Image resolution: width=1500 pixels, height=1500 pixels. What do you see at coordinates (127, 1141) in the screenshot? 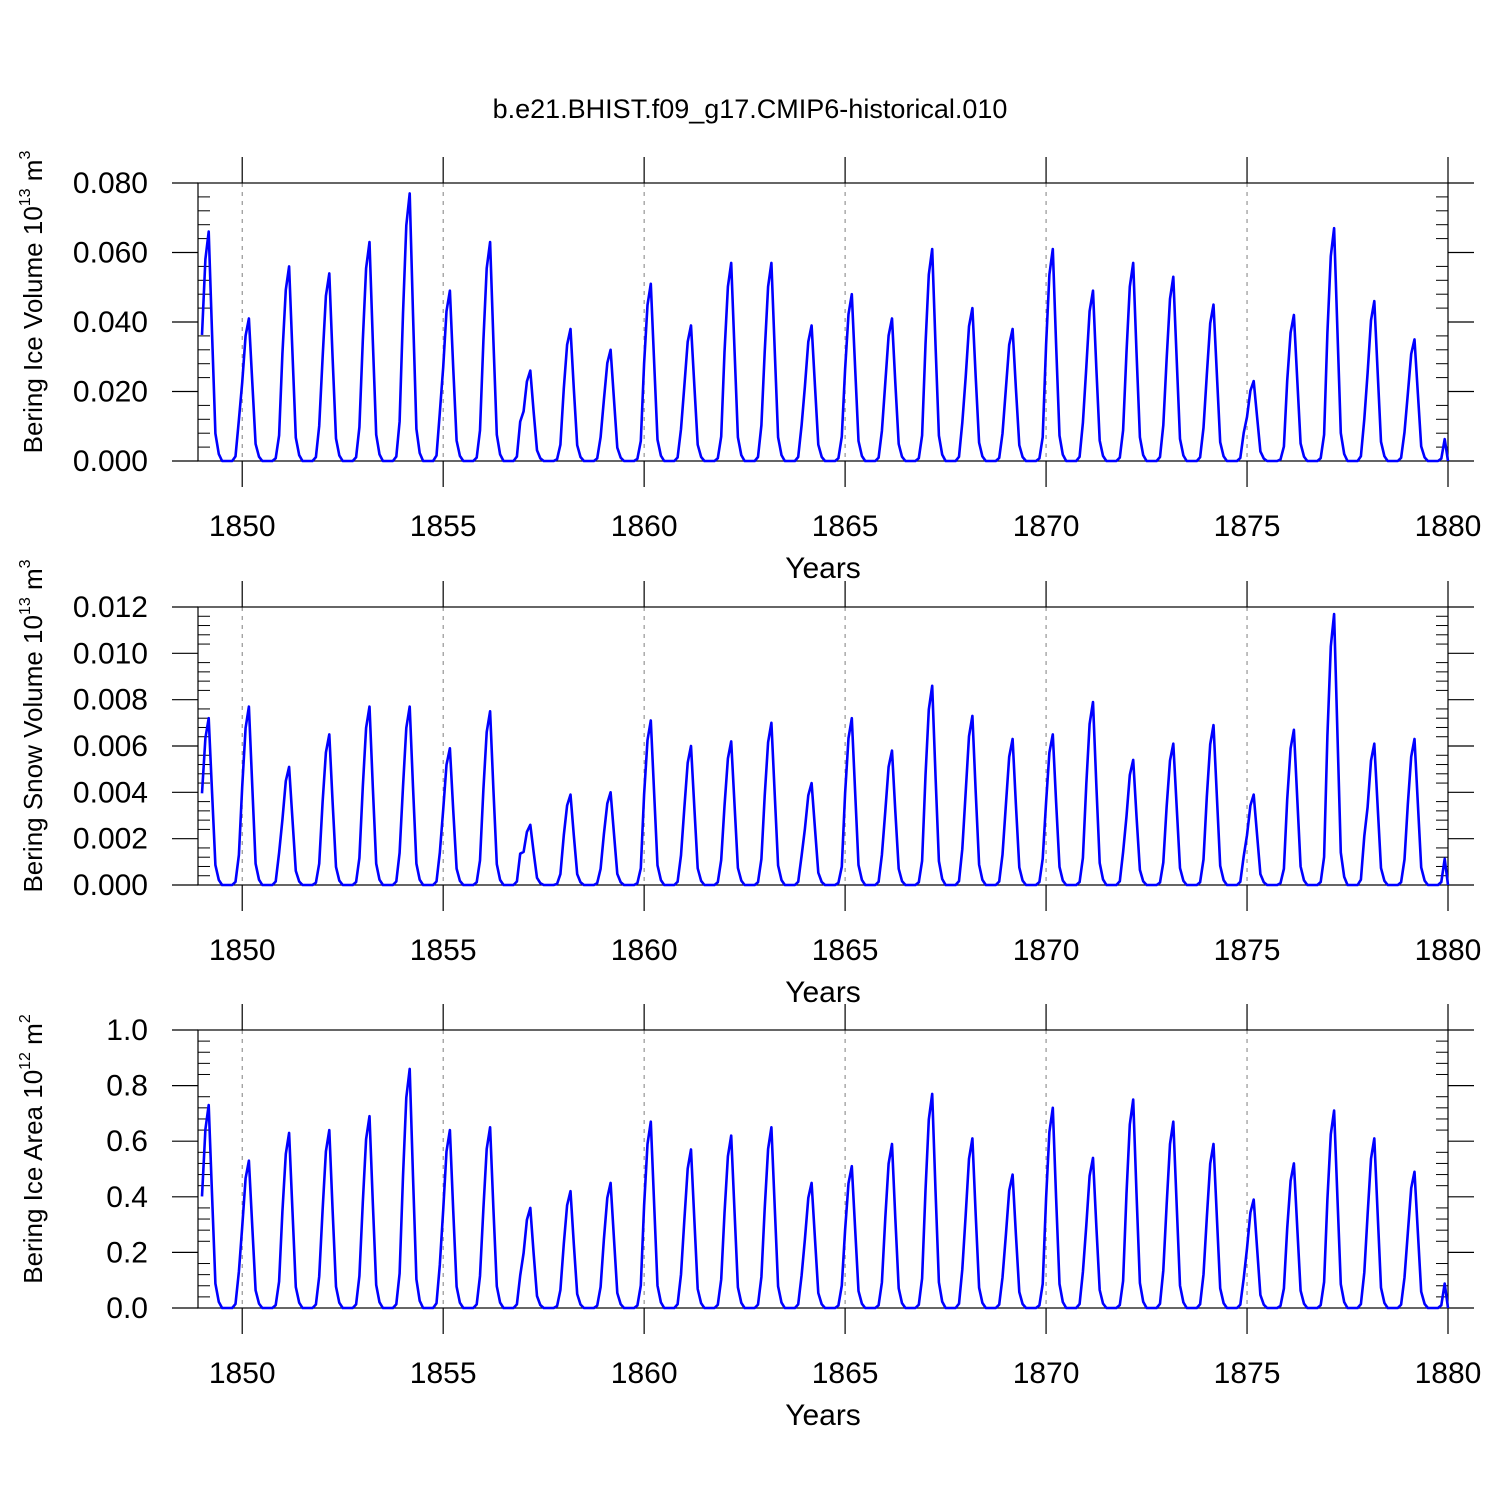
I see `y-tick-label: 0.6` at bounding box center [127, 1141].